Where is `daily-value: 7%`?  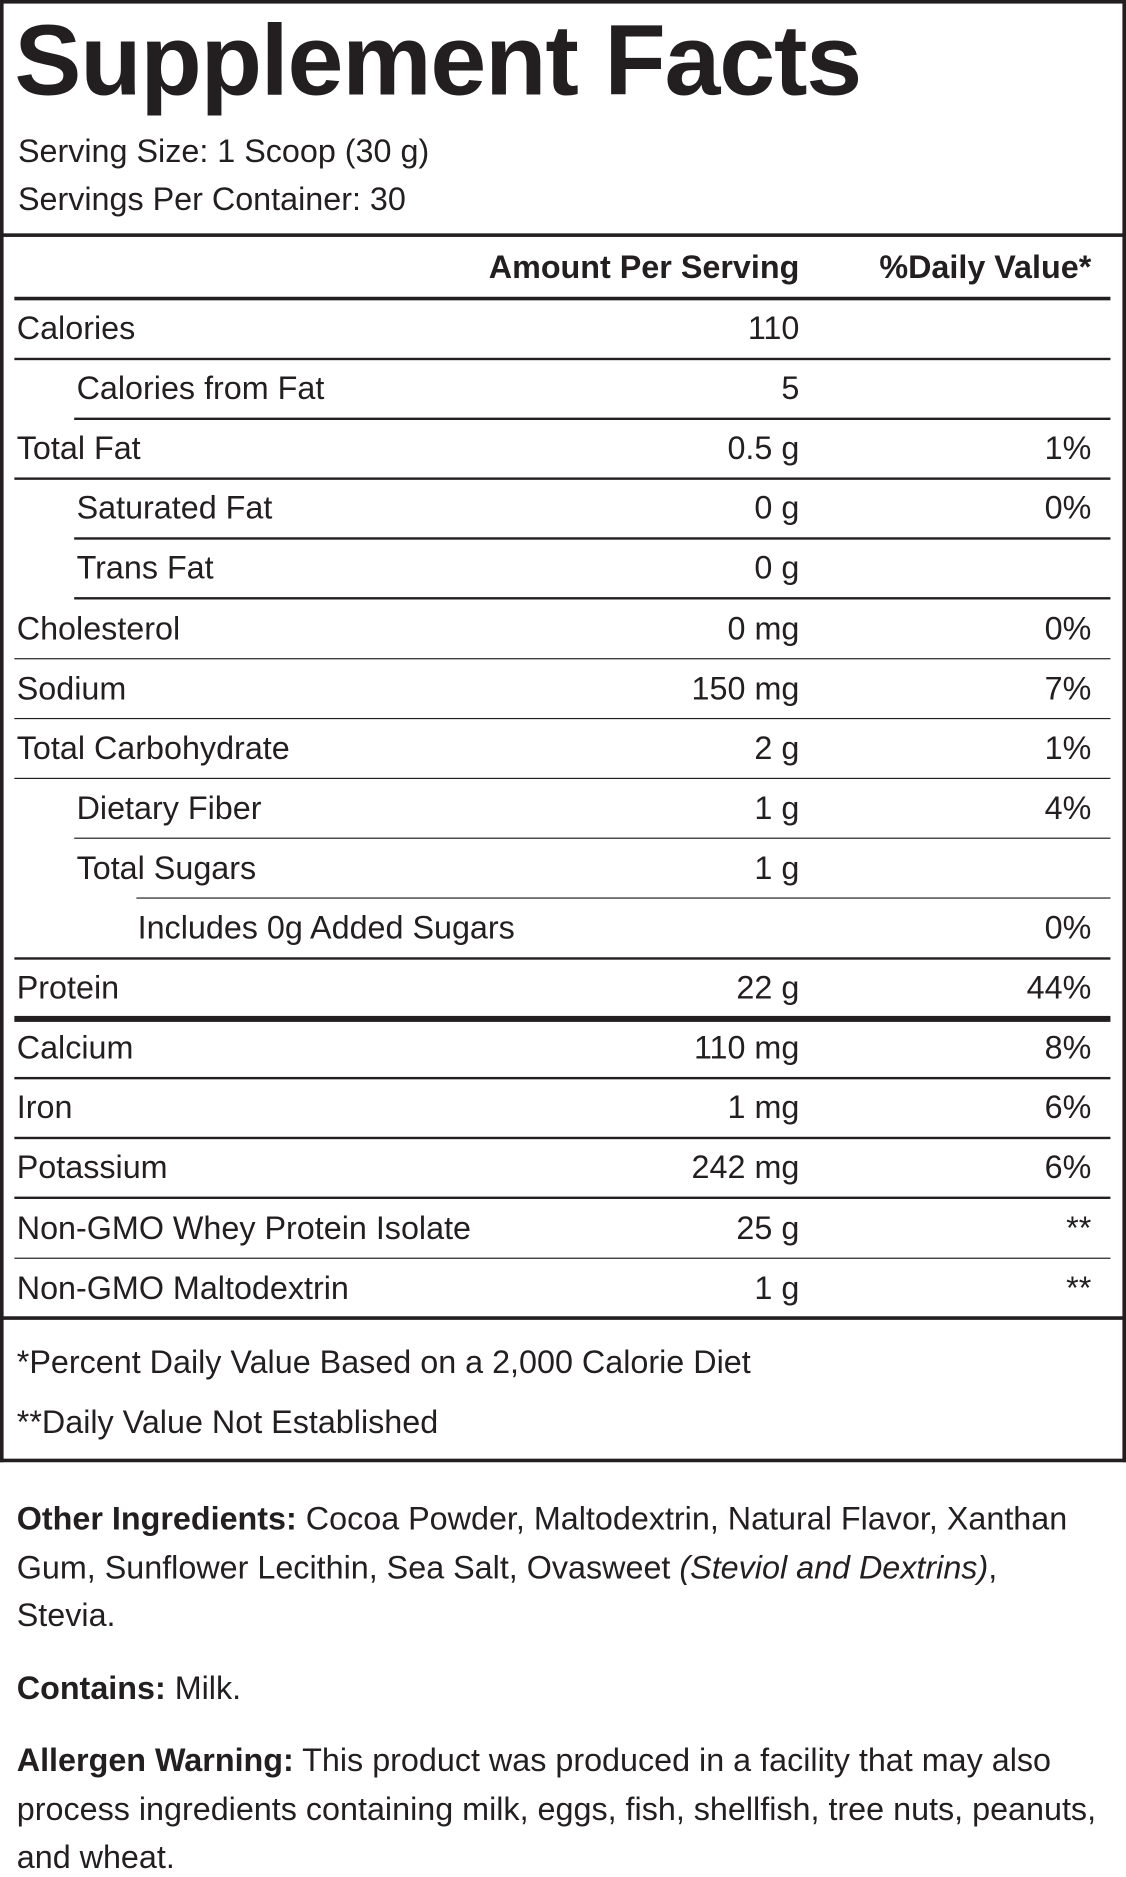
daily-value: 7% is located at coordinates (1068, 688).